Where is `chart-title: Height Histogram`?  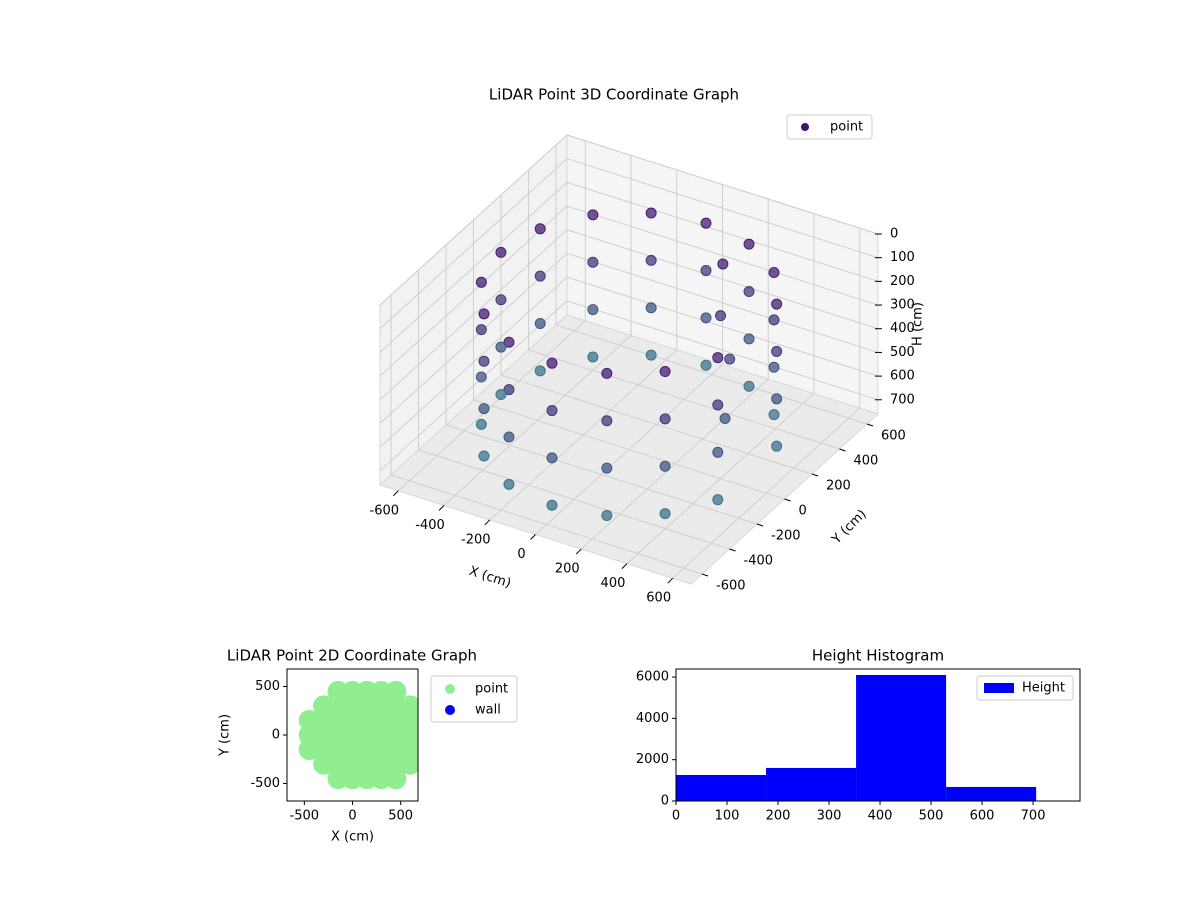 chart-title: Height Histogram is located at coordinates (878, 656).